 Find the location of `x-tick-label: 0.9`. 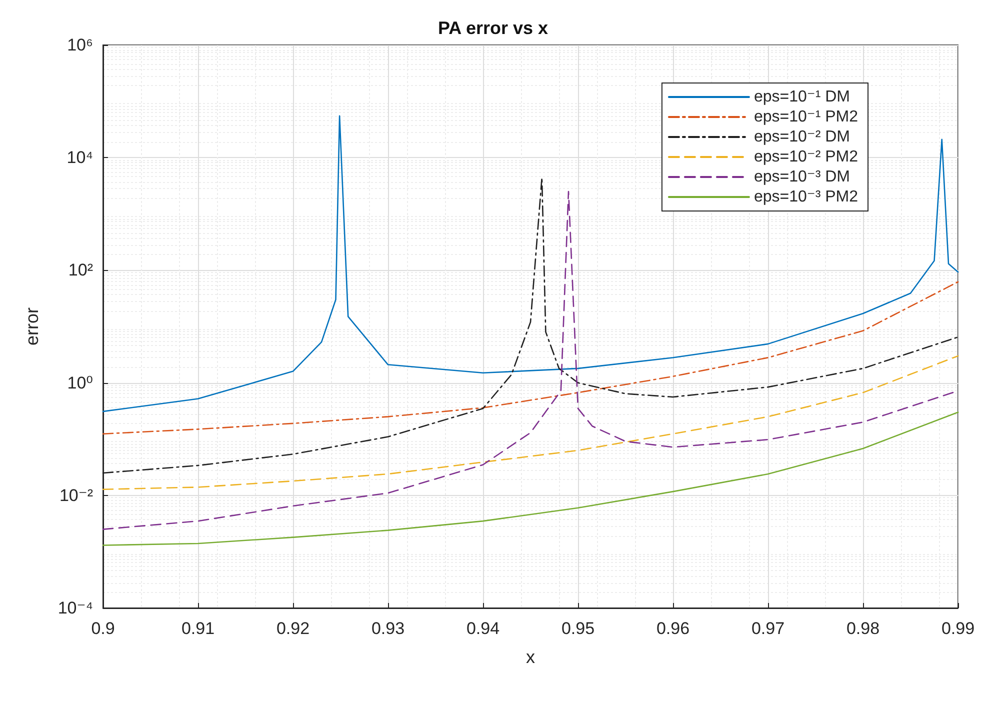

x-tick-label: 0.9 is located at coordinates (103, 628).